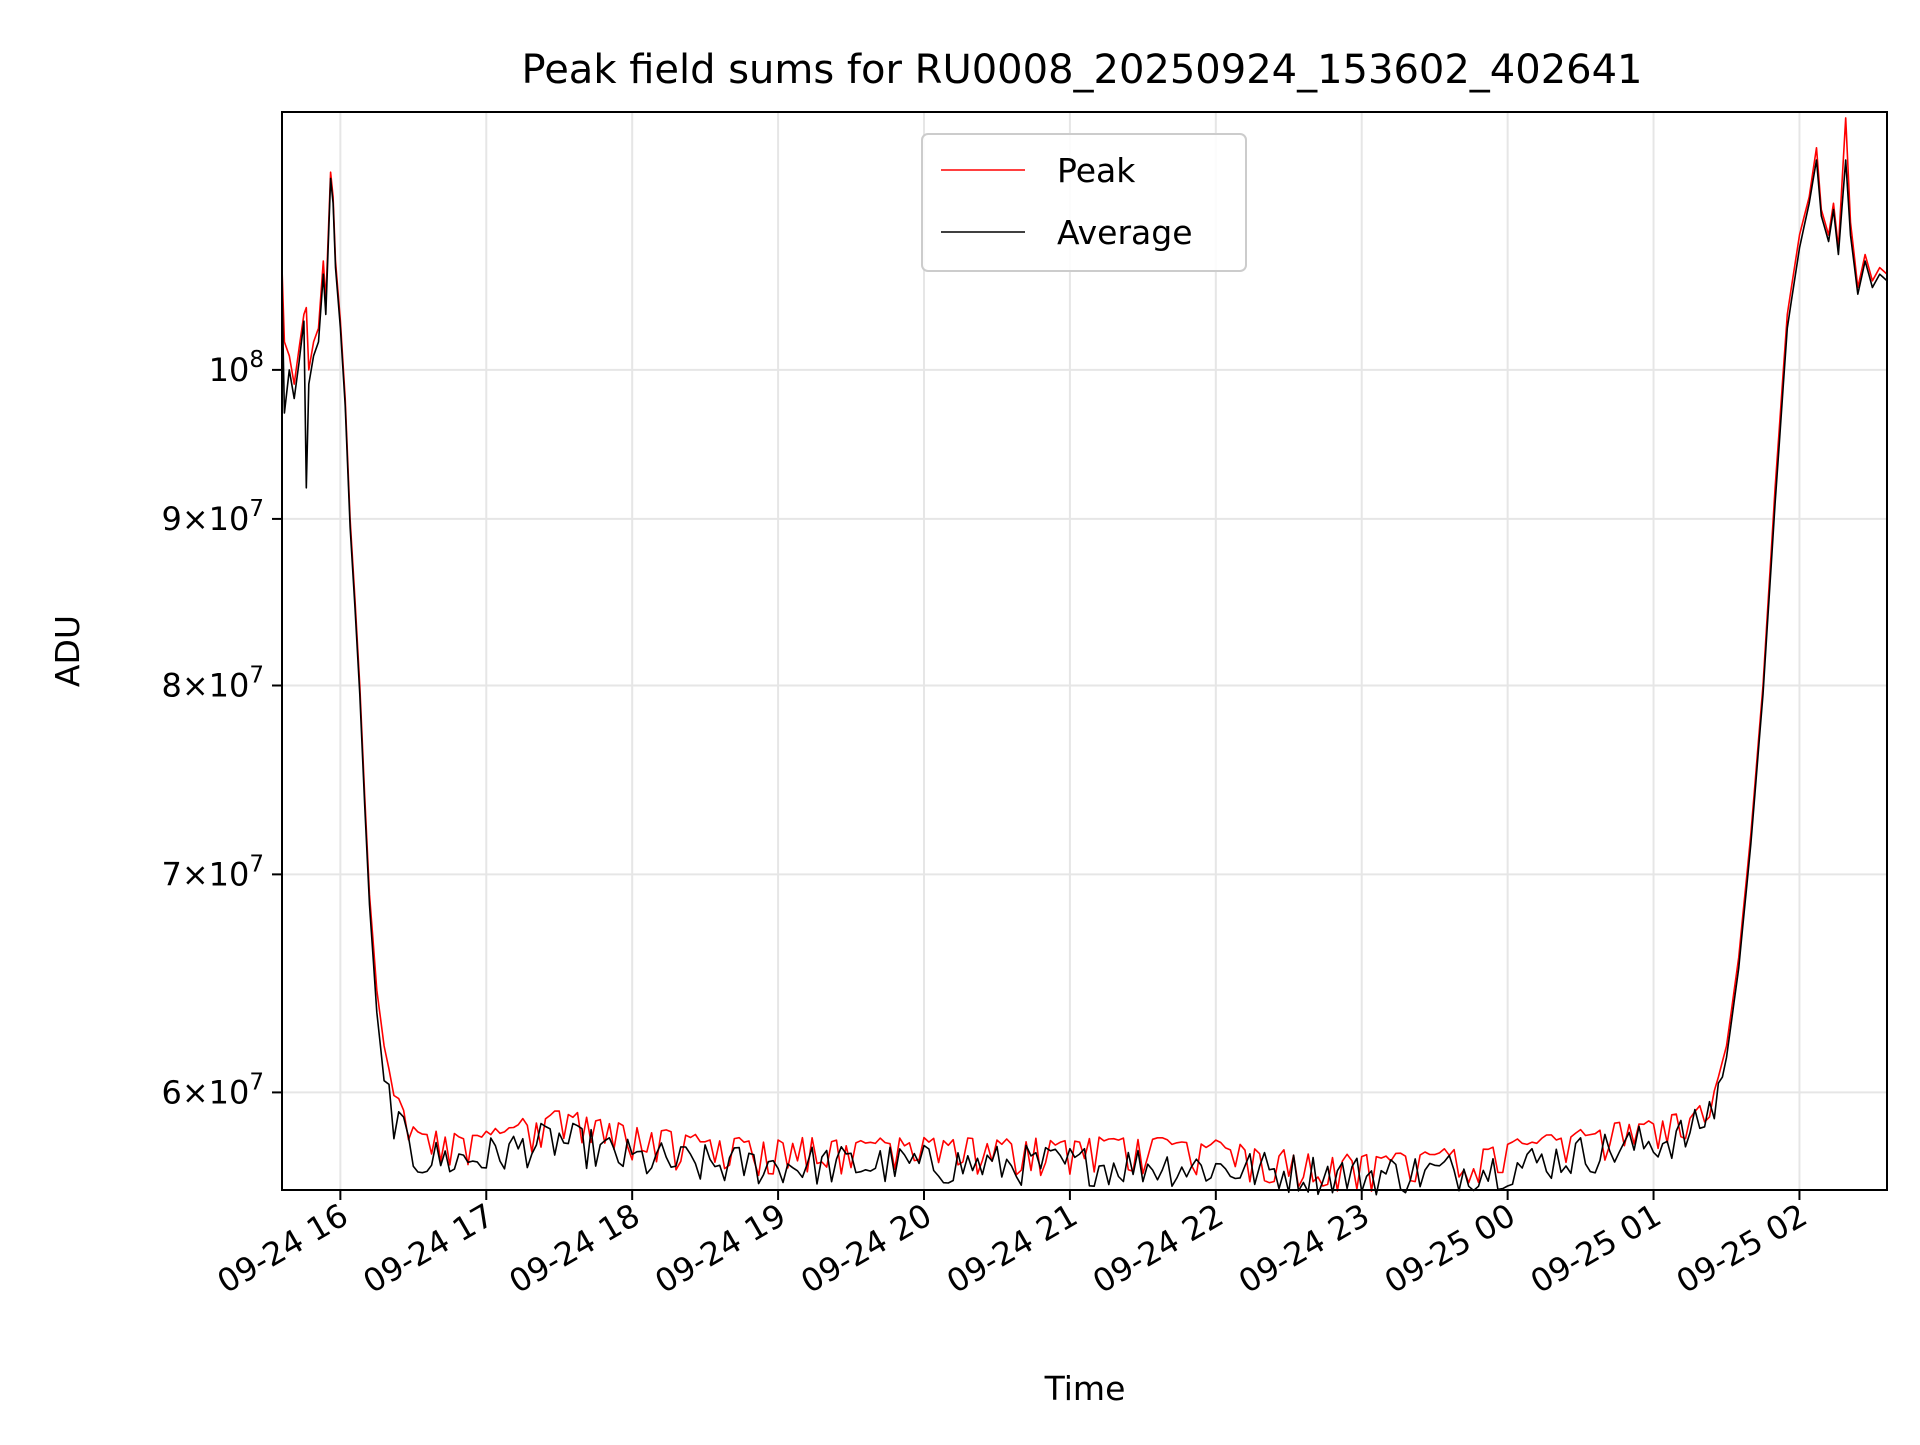  What do you see at coordinates (205, 686) in the screenshot?
I see `y-tick-base: 8×10` at bounding box center [205, 686].